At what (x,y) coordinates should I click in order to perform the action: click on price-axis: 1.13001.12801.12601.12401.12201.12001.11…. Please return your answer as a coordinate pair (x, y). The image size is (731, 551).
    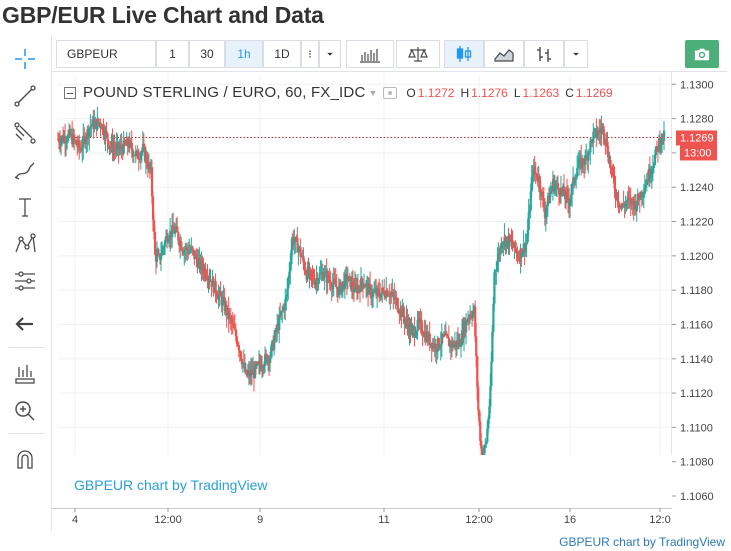
    Looking at the image, I should click on (701, 302).